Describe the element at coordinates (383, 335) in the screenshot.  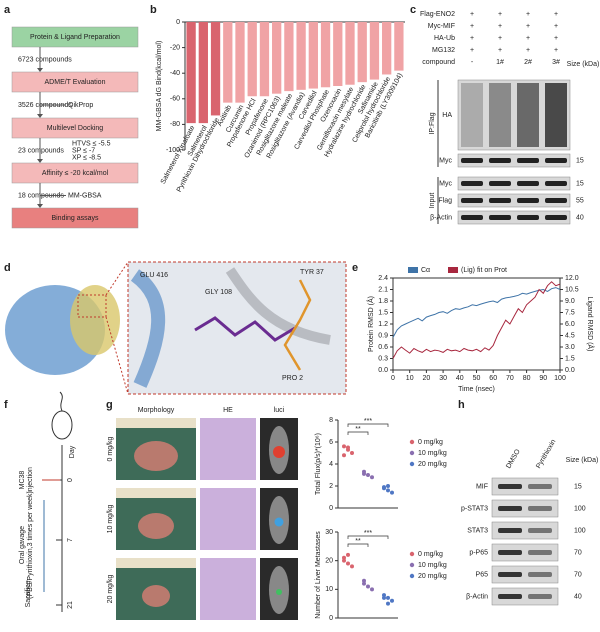
I see `tick-label: 0.9` at that location.